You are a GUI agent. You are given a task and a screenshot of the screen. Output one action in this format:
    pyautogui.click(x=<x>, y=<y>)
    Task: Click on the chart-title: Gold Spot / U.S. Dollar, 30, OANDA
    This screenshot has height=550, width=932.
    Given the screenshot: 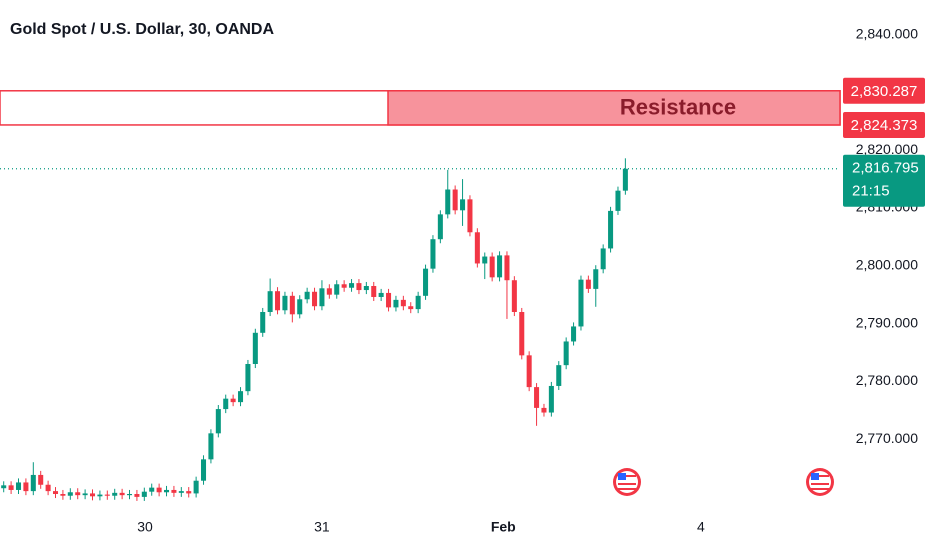 What is the action you would take?
    pyautogui.click(x=142, y=29)
    